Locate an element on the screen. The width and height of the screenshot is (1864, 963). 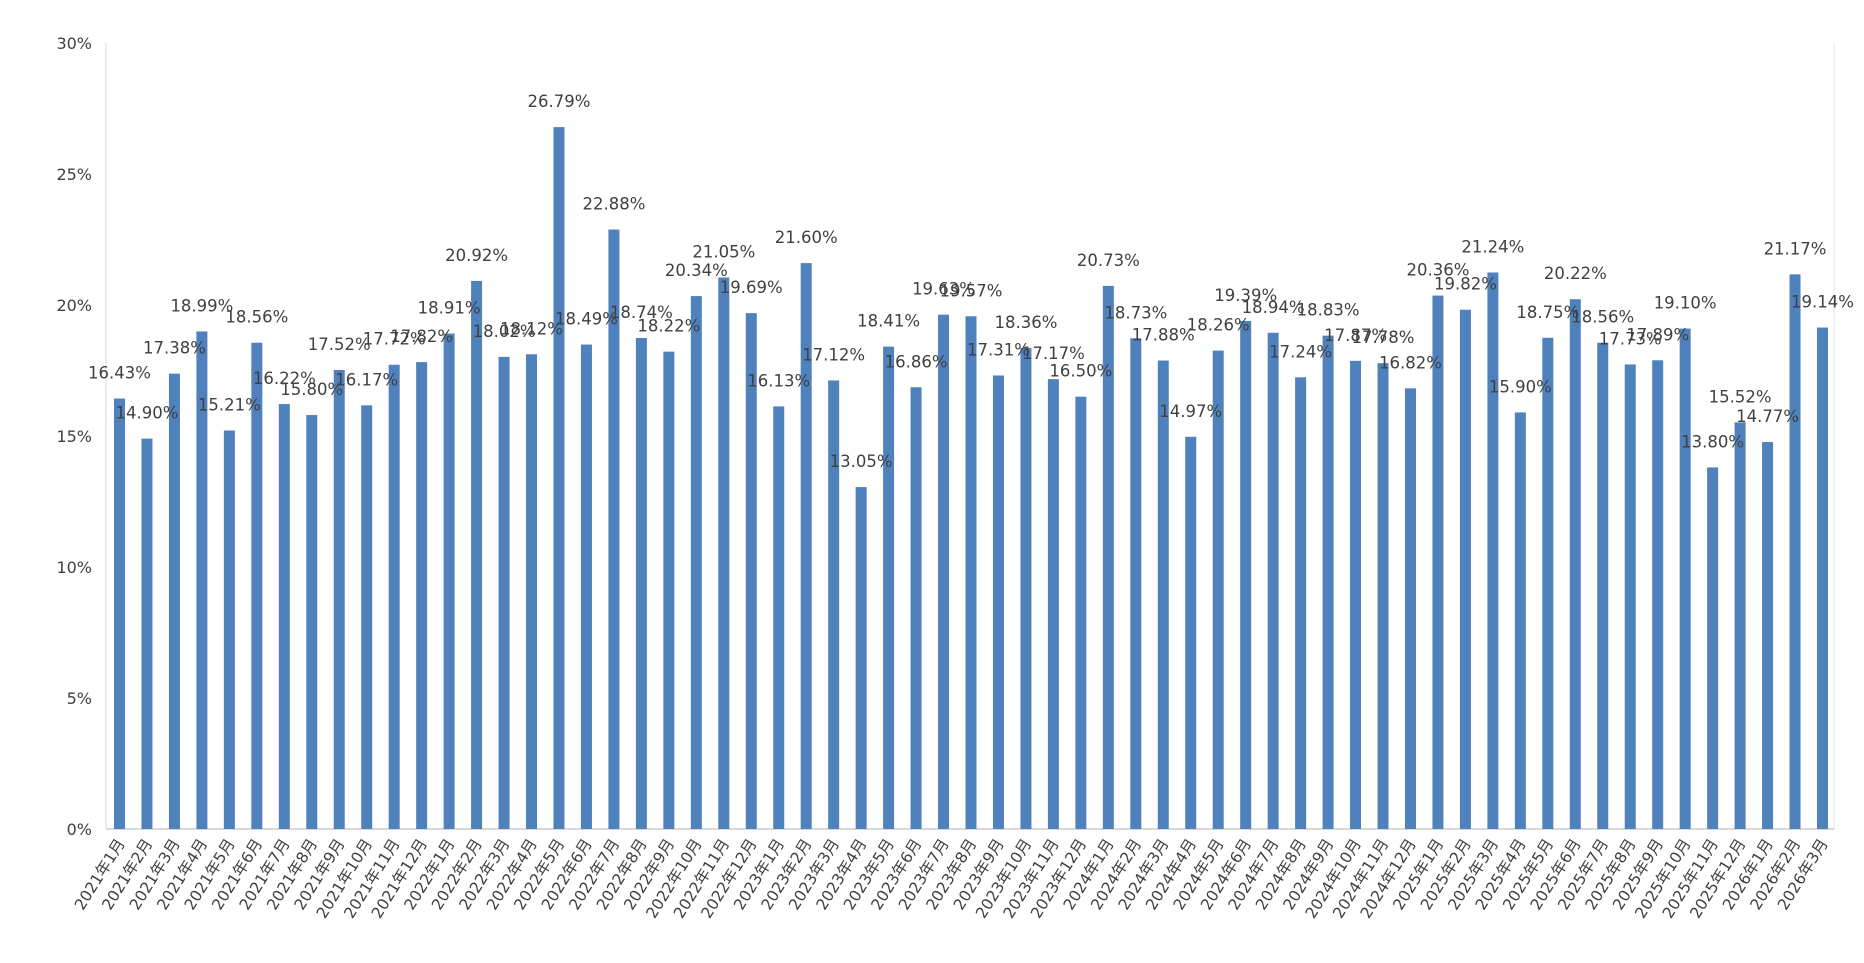
y-tick-label: 5% is located at coordinates (79, 698).